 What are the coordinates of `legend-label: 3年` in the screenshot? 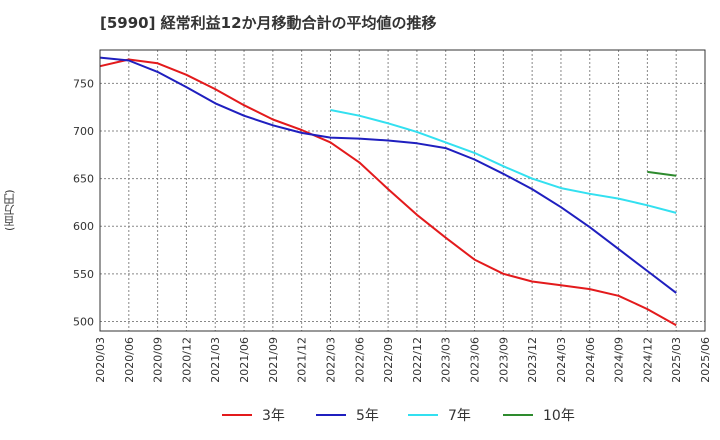 It's located at (273, 416).